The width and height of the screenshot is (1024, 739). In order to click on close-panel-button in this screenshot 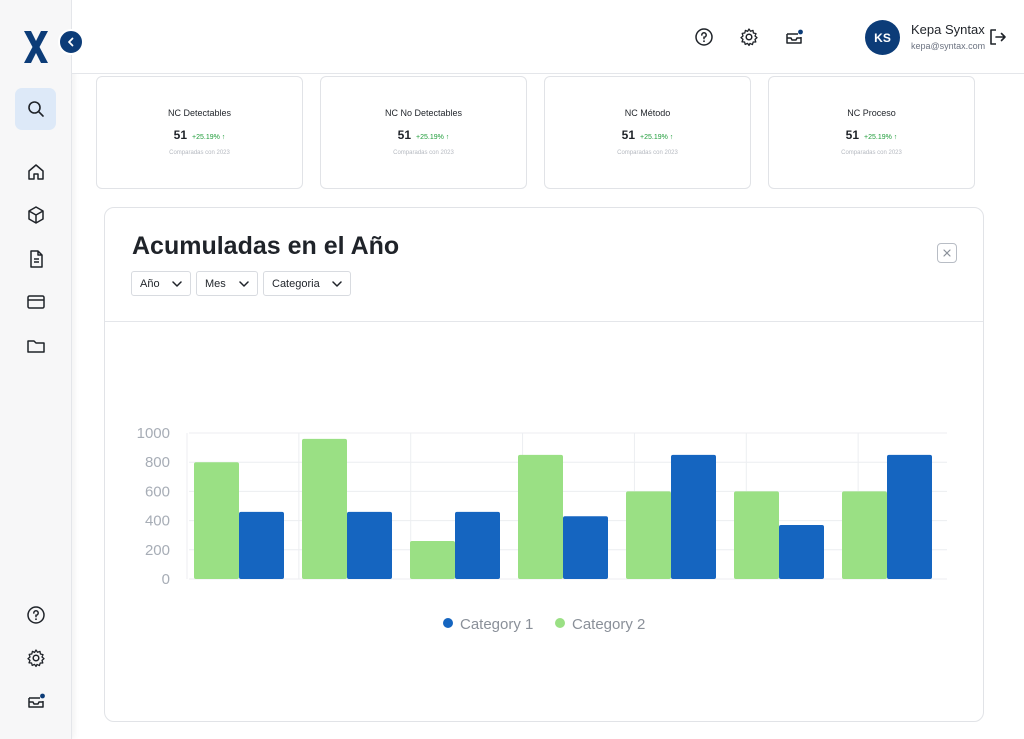, I will do `click(947, 253)`.